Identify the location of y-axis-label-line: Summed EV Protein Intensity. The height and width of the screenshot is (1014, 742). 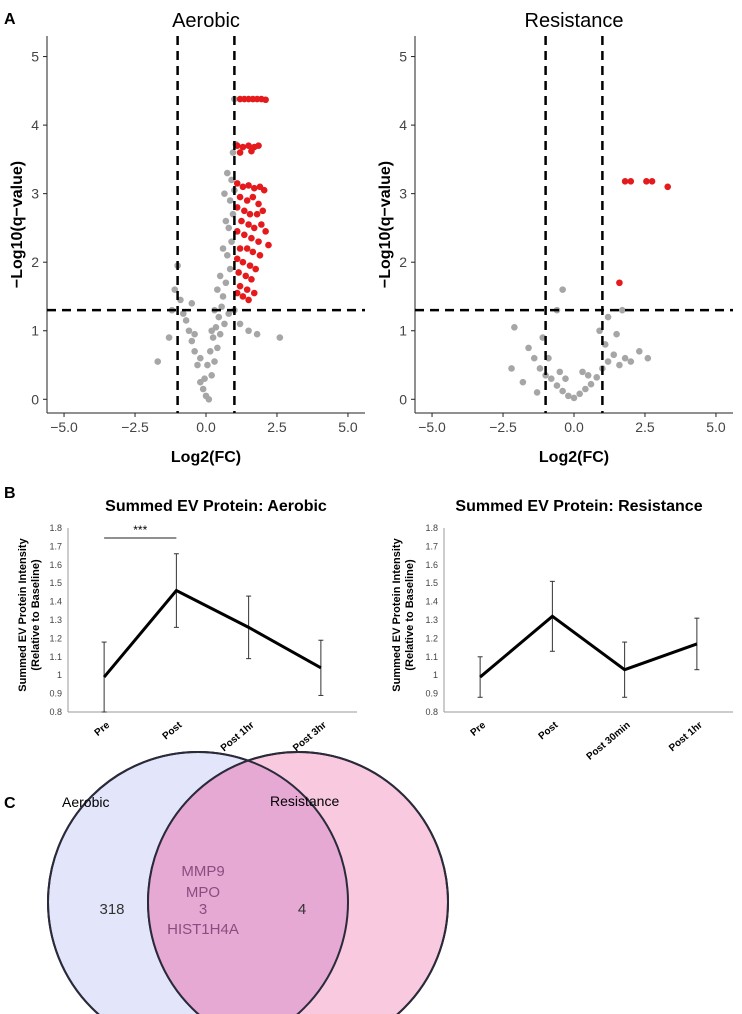
(397, 614).